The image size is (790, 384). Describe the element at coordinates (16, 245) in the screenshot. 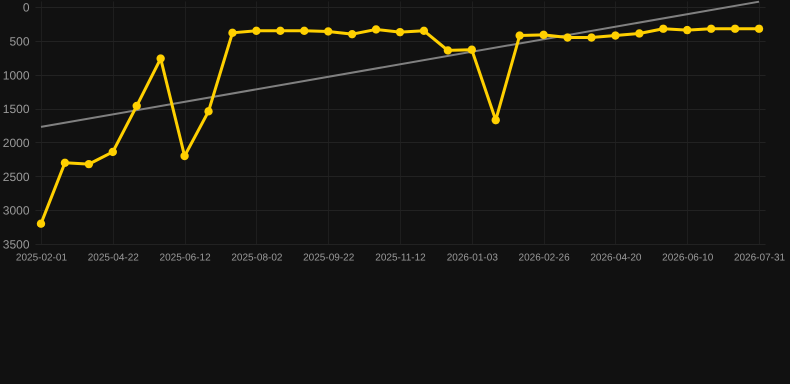

I see `y-tick-label: 3500` at that location.